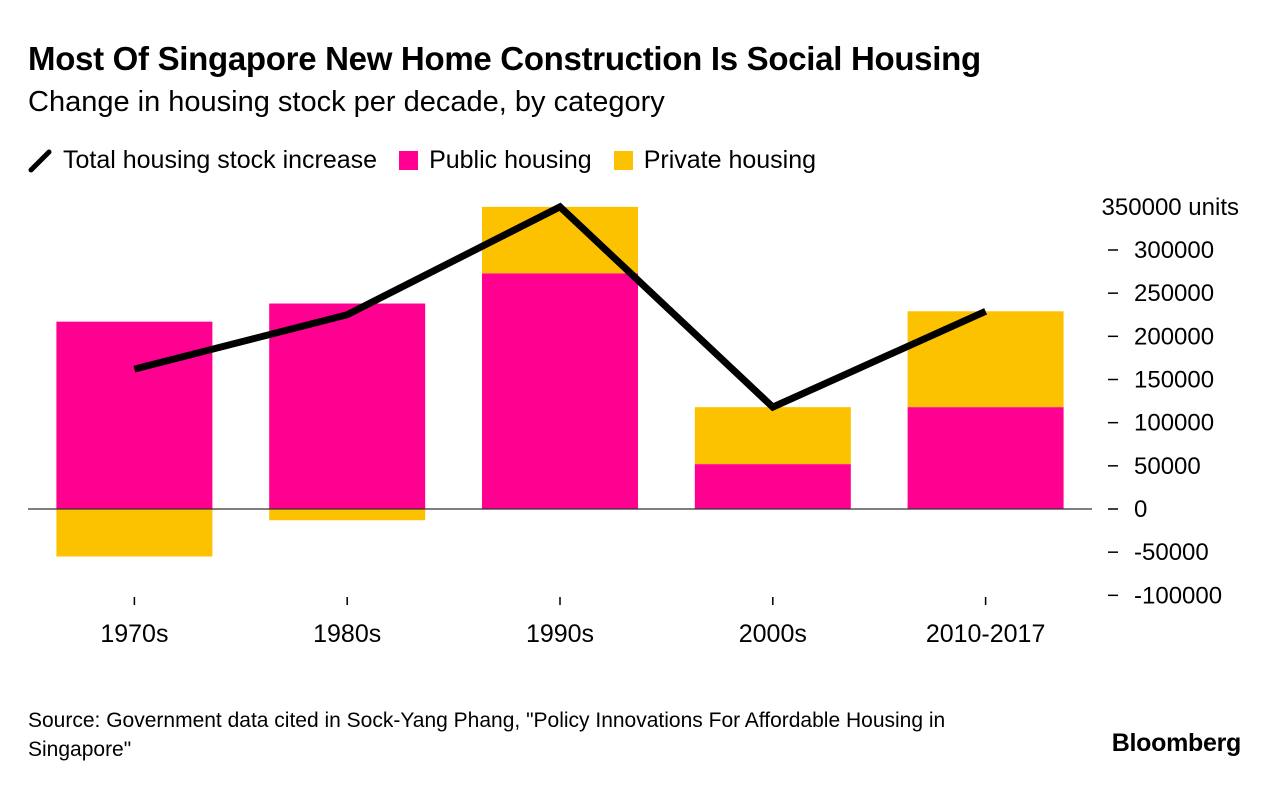  I want to click on y-tick-label-8: -50000, so click(1171, 552).